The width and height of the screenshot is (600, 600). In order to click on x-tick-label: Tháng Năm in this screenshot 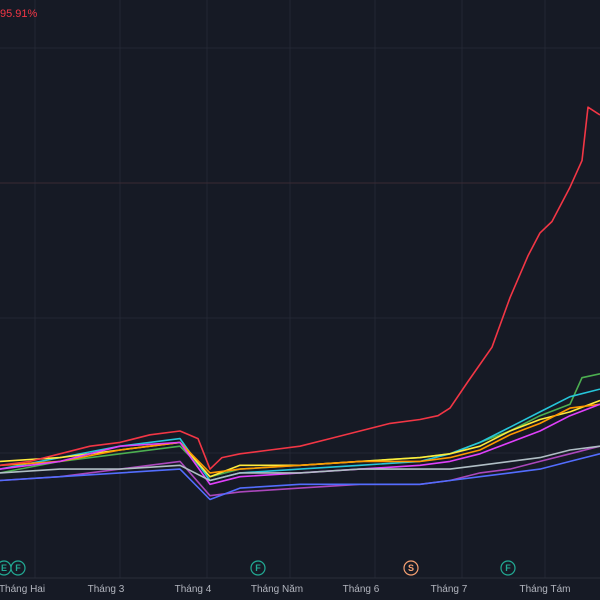, I will do `click(277, 589)`.